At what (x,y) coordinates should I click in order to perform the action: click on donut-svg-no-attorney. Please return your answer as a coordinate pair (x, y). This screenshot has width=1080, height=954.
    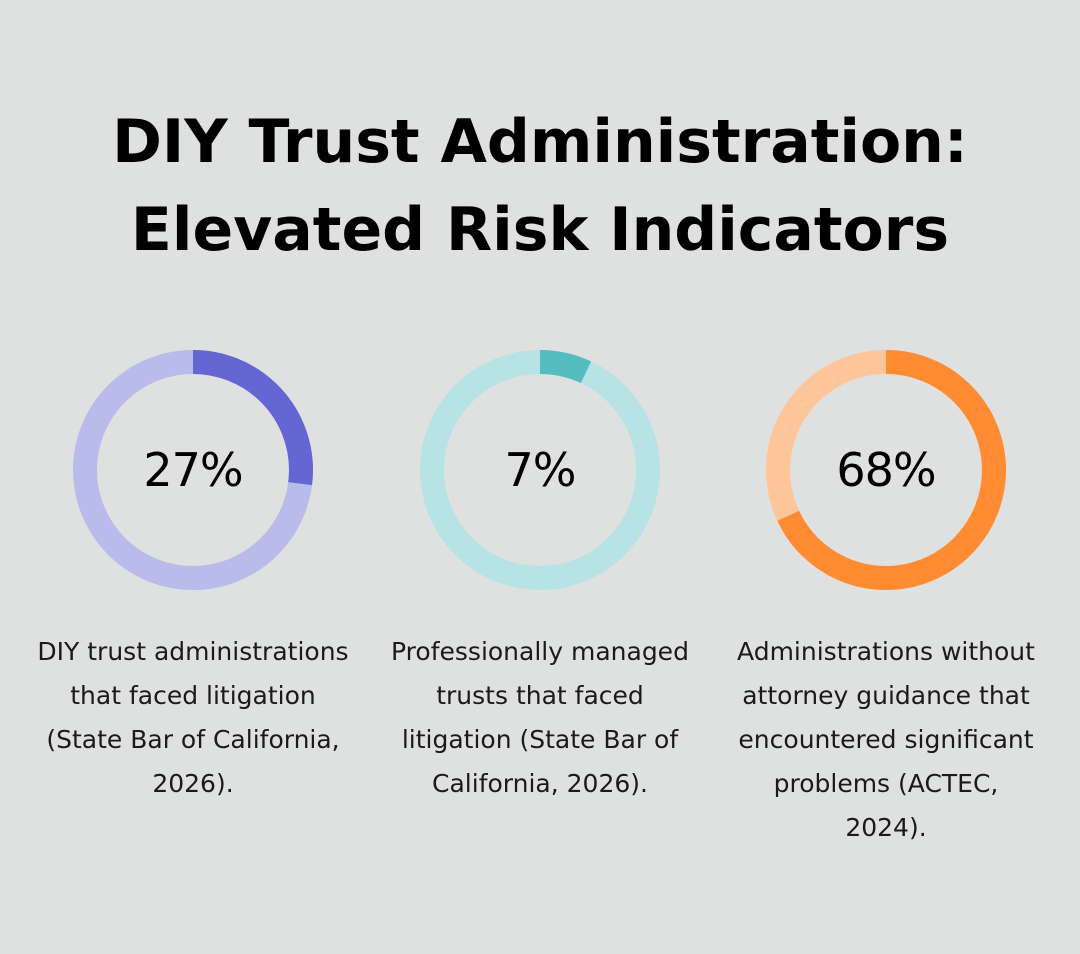
    Looking at the image, I should click on (886, 470).